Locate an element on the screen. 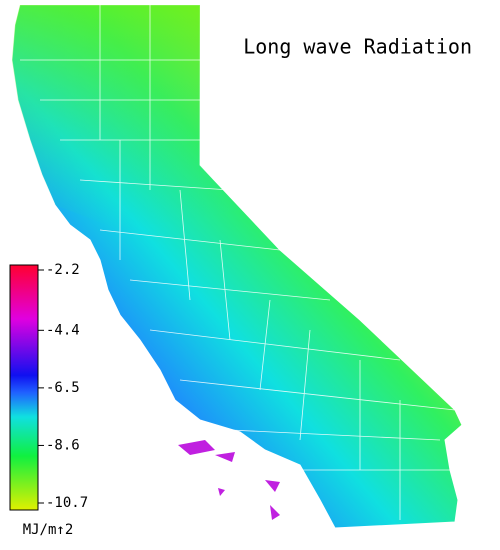 This screenshot has width=500, height=550. colorbar-tick-label: -4.4 is located at coordinates (63, 330).